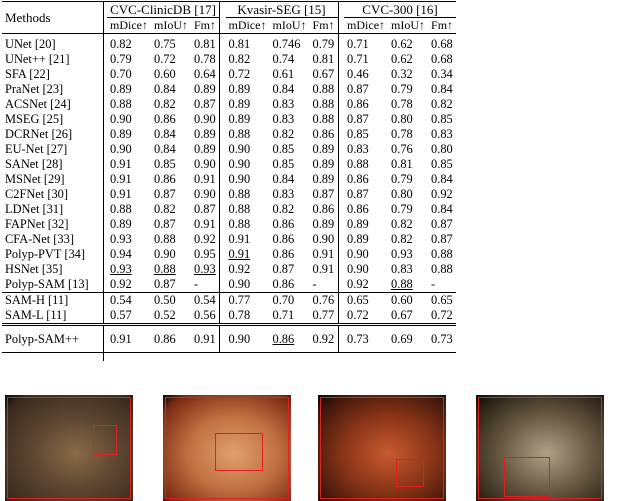  I want to click on metric-value: 0.46, so click(358, 74).